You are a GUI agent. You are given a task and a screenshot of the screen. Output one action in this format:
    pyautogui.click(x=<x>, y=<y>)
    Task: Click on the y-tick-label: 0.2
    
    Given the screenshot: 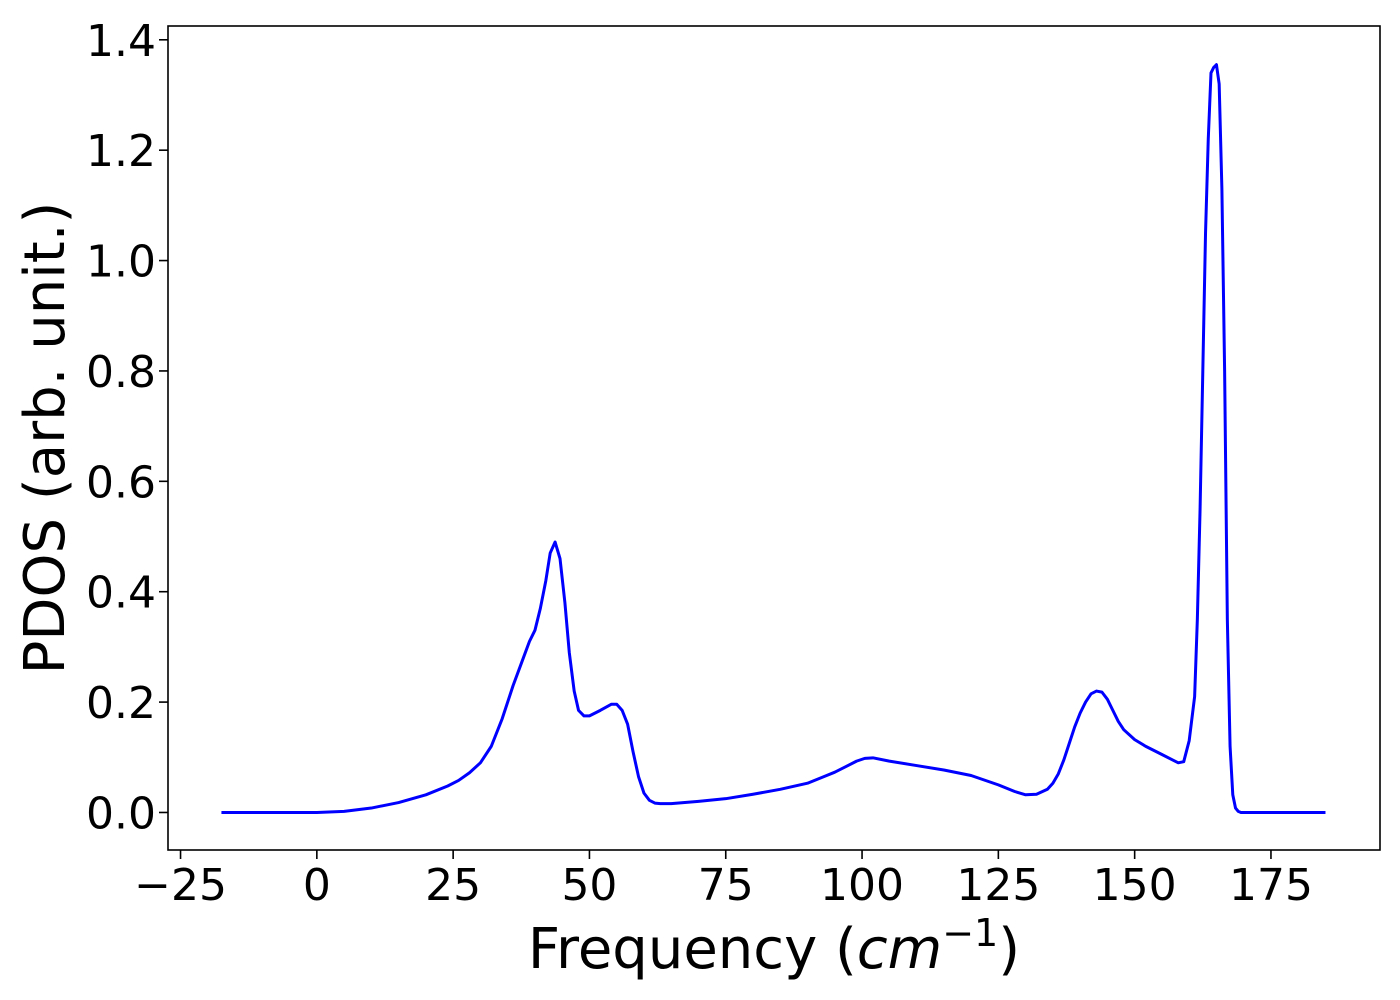 What is the action you would take?
    pyautogui.click(x=121, y=703)
    